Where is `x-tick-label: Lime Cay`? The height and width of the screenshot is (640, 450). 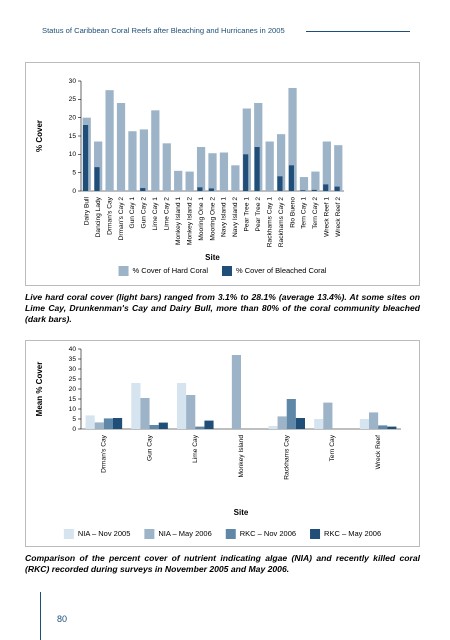
x-tick-label: Lime Cay is located at coordinates (195, 448).